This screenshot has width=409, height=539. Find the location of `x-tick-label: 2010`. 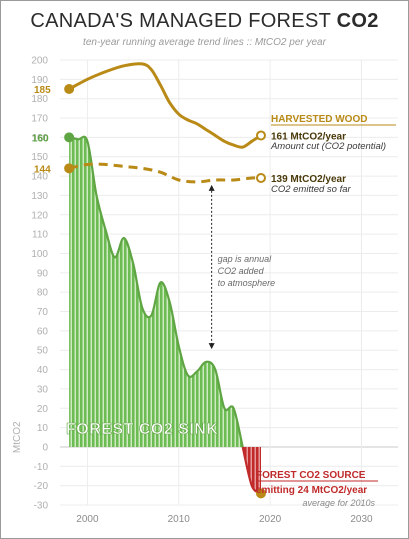

x-tick-label: 2010 is located at coordinates (179, 519).